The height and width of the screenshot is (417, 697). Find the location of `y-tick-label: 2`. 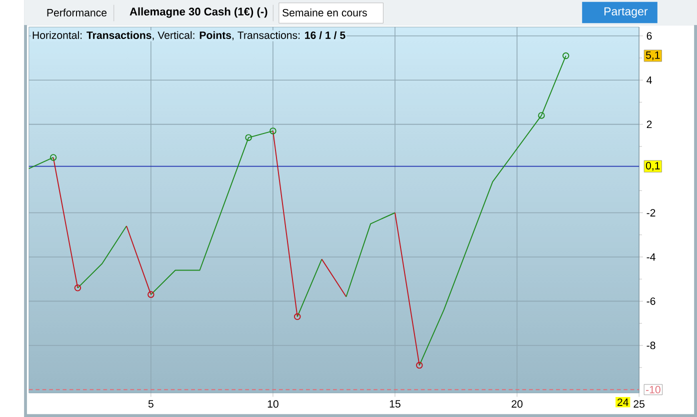

y-tick-label: 2 is located at coordinates (649, 124).